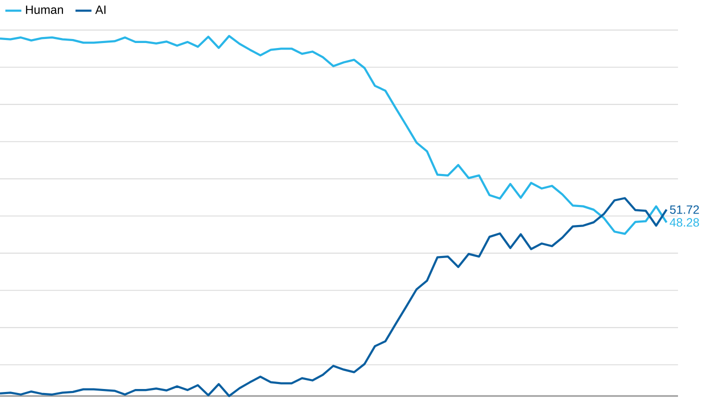  What do you see at coordinates (684, 222) in the screenshot?
I see `data-label: 48.28` at bounding box center [684, 222].